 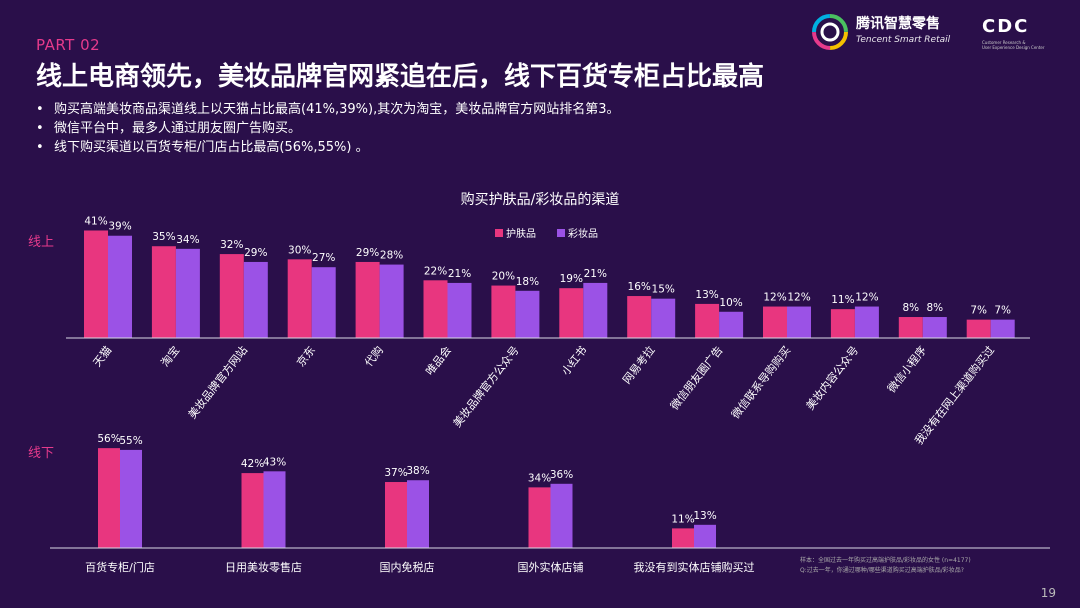 I want to click on data-label: 18%, so click(x=527, y=282).